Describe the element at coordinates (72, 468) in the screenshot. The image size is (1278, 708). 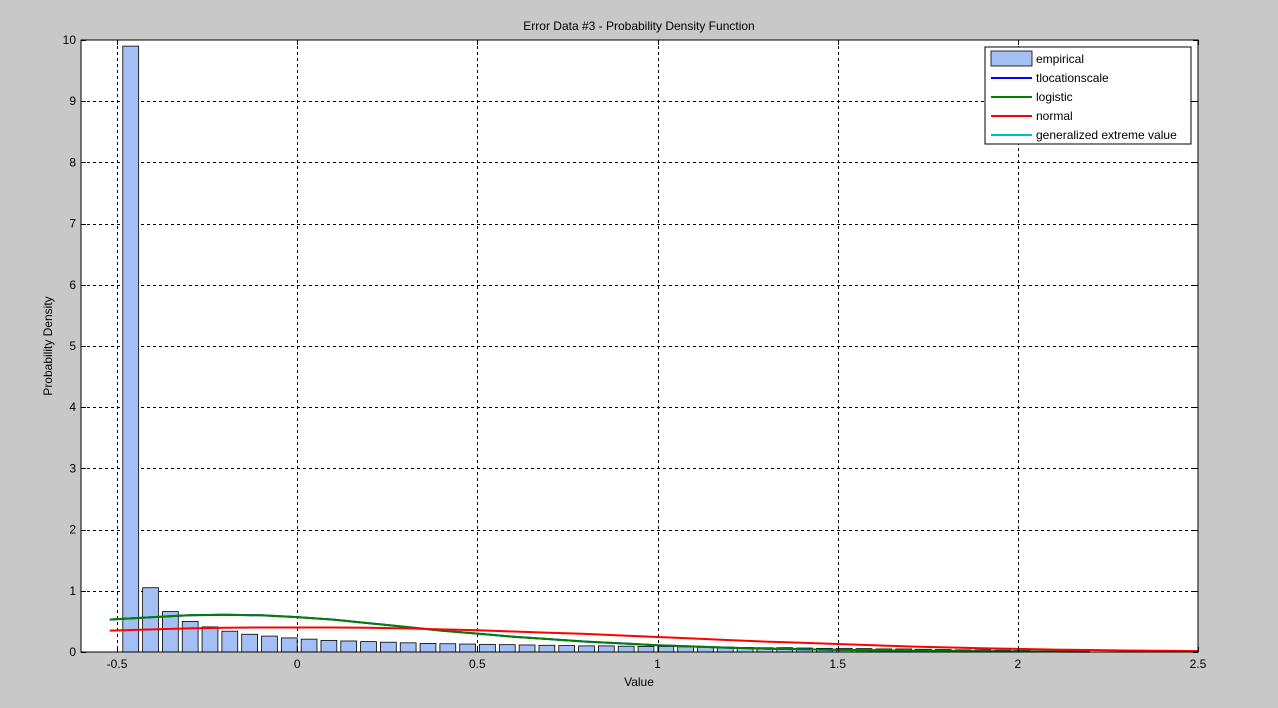
I see `y-tick-label: 3` at that location.